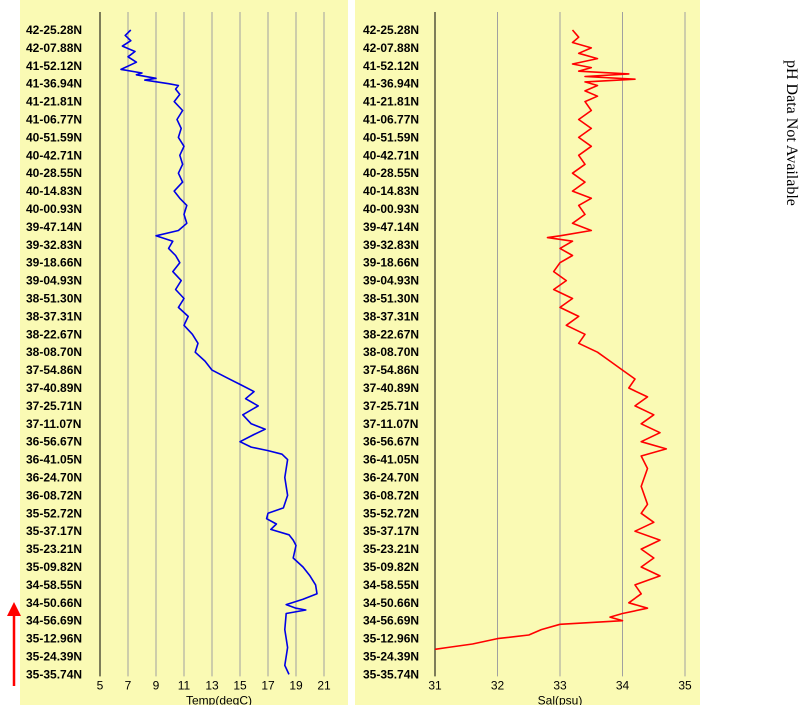 This screenshot has width=808, height=705. Describe the element at coordinates (391, 388) in the screenshot. I see `sal-lat-label: 37-40.89N` at that location.